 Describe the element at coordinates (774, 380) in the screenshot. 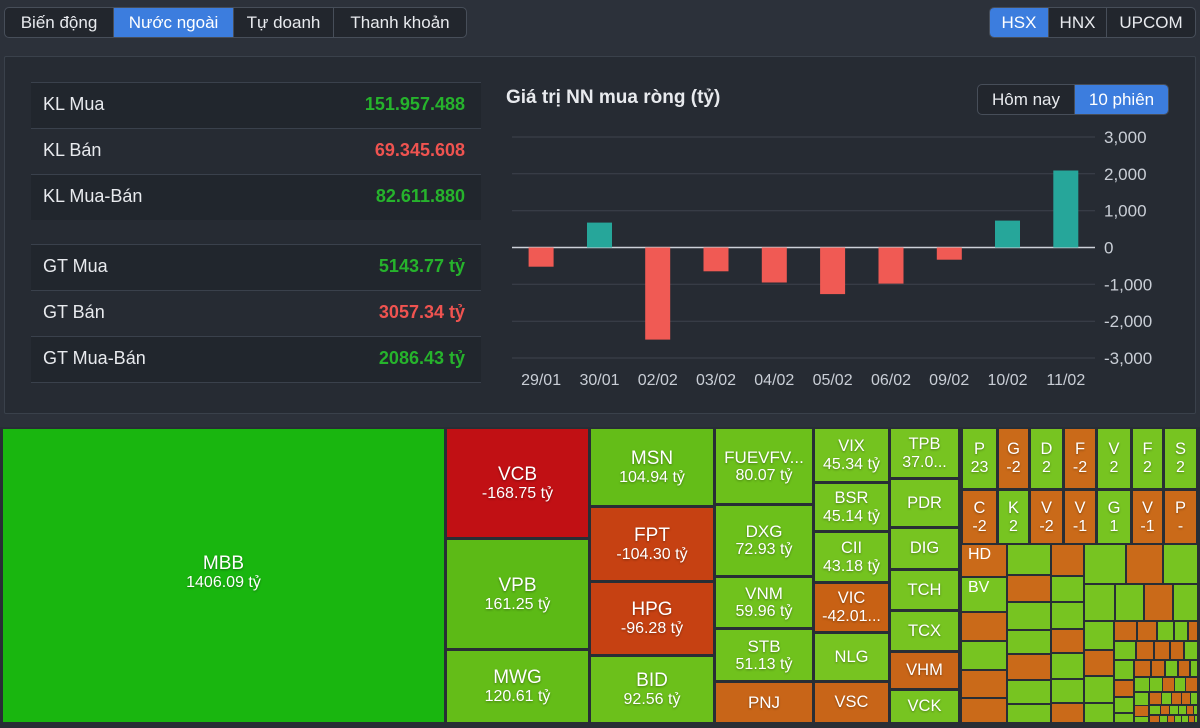

I see `svg-text: 04/02` at that location.